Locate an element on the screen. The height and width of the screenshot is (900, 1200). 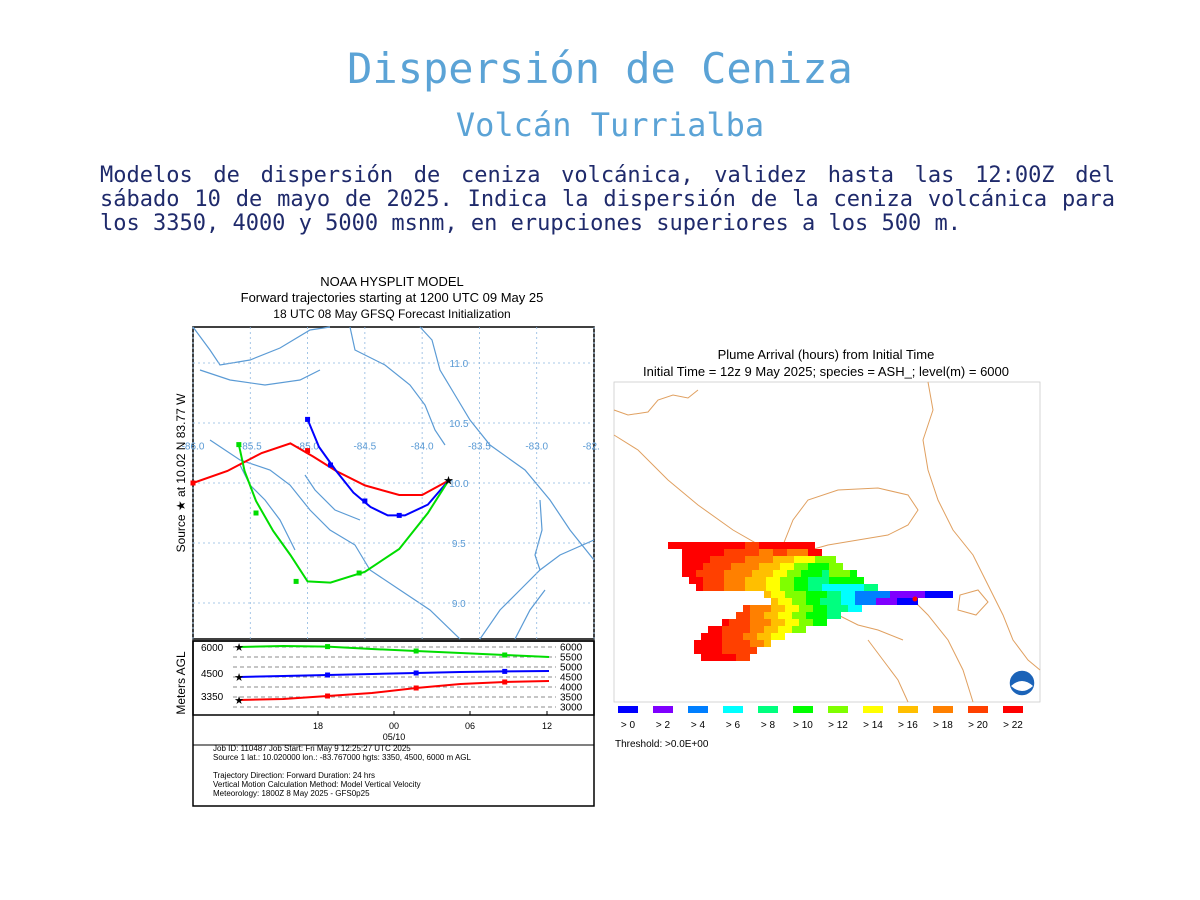
time-tick-label: 12 is located at coordinates (547, 726).